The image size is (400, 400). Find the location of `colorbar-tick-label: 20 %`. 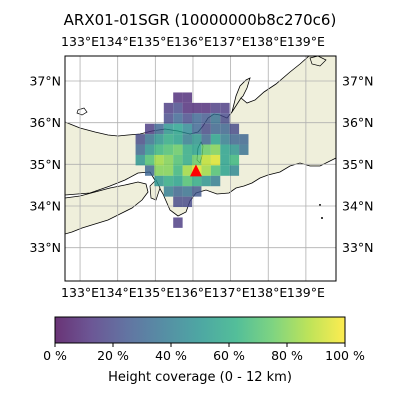

colorbar-tick-label: 20 % is located at coordinates (113, 355).